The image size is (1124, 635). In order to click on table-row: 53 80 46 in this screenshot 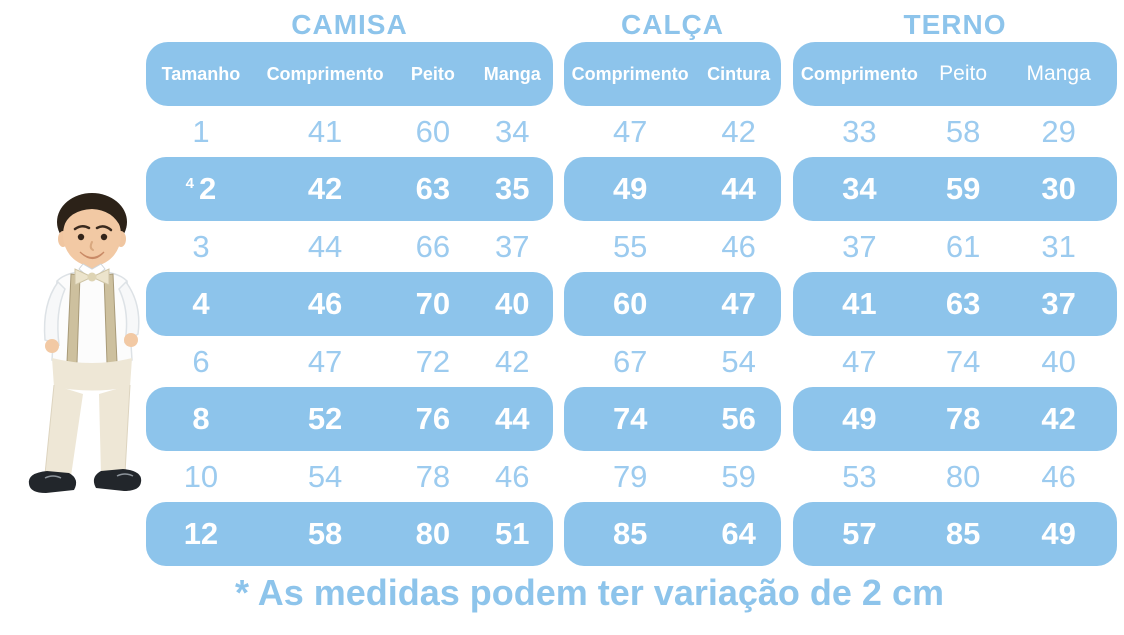, I will do `click(955, 476)`.